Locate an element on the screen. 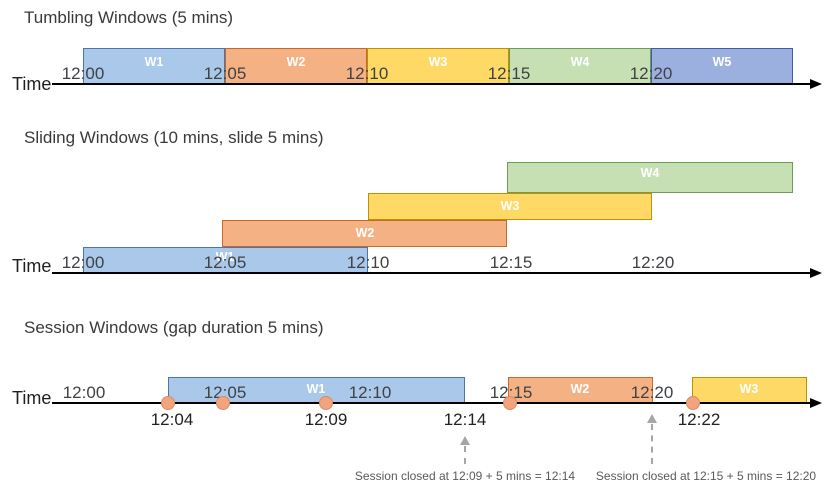 The height and width of the screenshot is (498, 829). sliding-window-w4 is located at coordinates (650, 177).